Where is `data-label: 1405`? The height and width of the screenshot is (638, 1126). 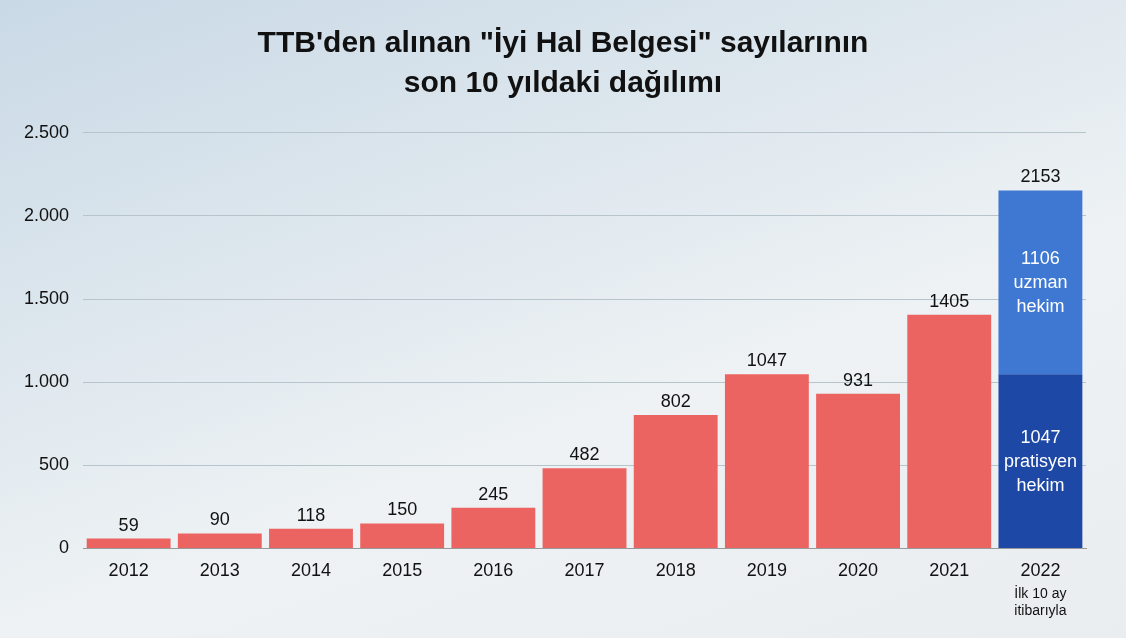 data-label: 1405 is located at coordinates (949, 300).